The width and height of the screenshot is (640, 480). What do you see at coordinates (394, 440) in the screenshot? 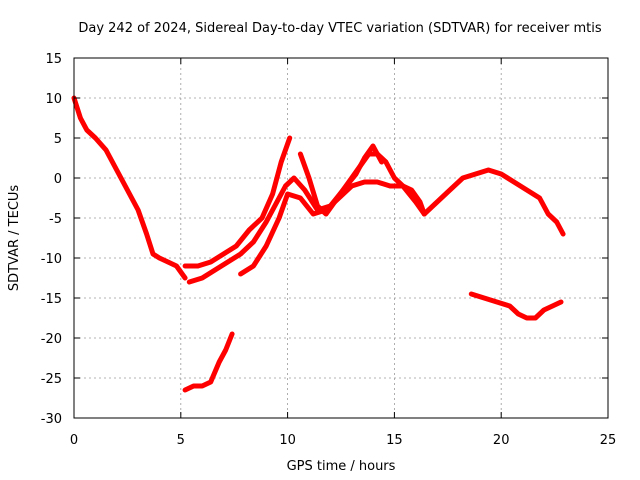
I see `x-tick-label: 15` at bounding box center [394, 440].